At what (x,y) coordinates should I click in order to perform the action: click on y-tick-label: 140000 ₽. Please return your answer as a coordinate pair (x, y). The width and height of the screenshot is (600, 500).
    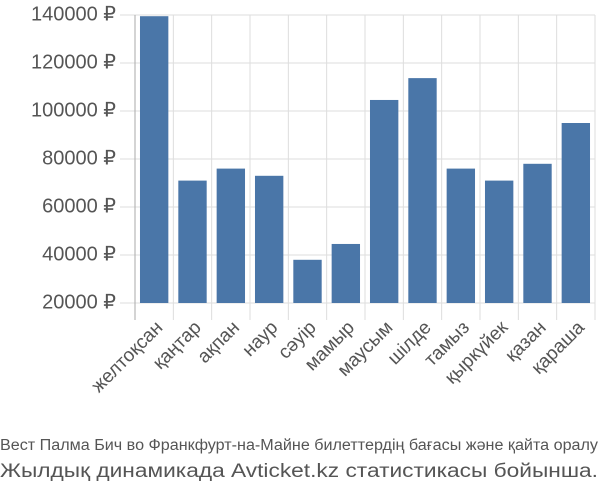
    Looking at the image, I should click on (73, 14).